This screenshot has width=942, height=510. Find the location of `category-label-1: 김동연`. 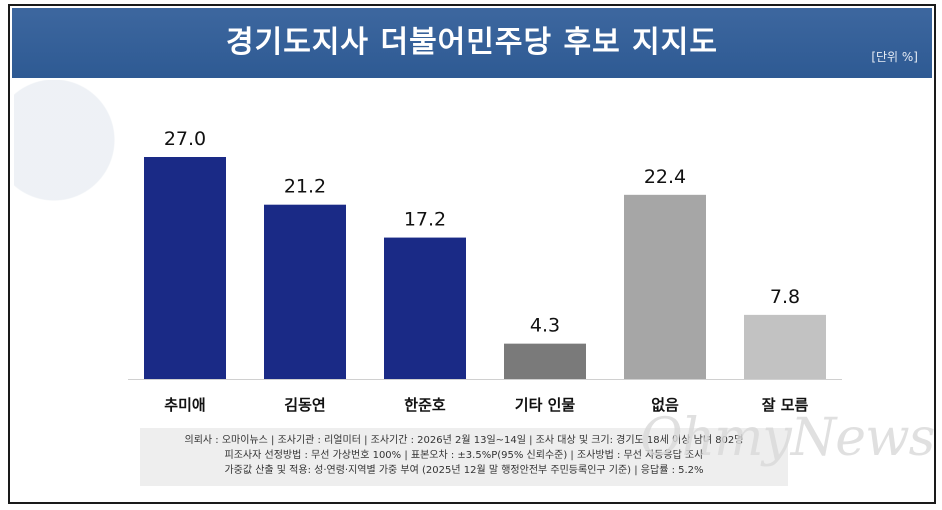

category-label-1: 김동연 is located at coordinates (304, 405).